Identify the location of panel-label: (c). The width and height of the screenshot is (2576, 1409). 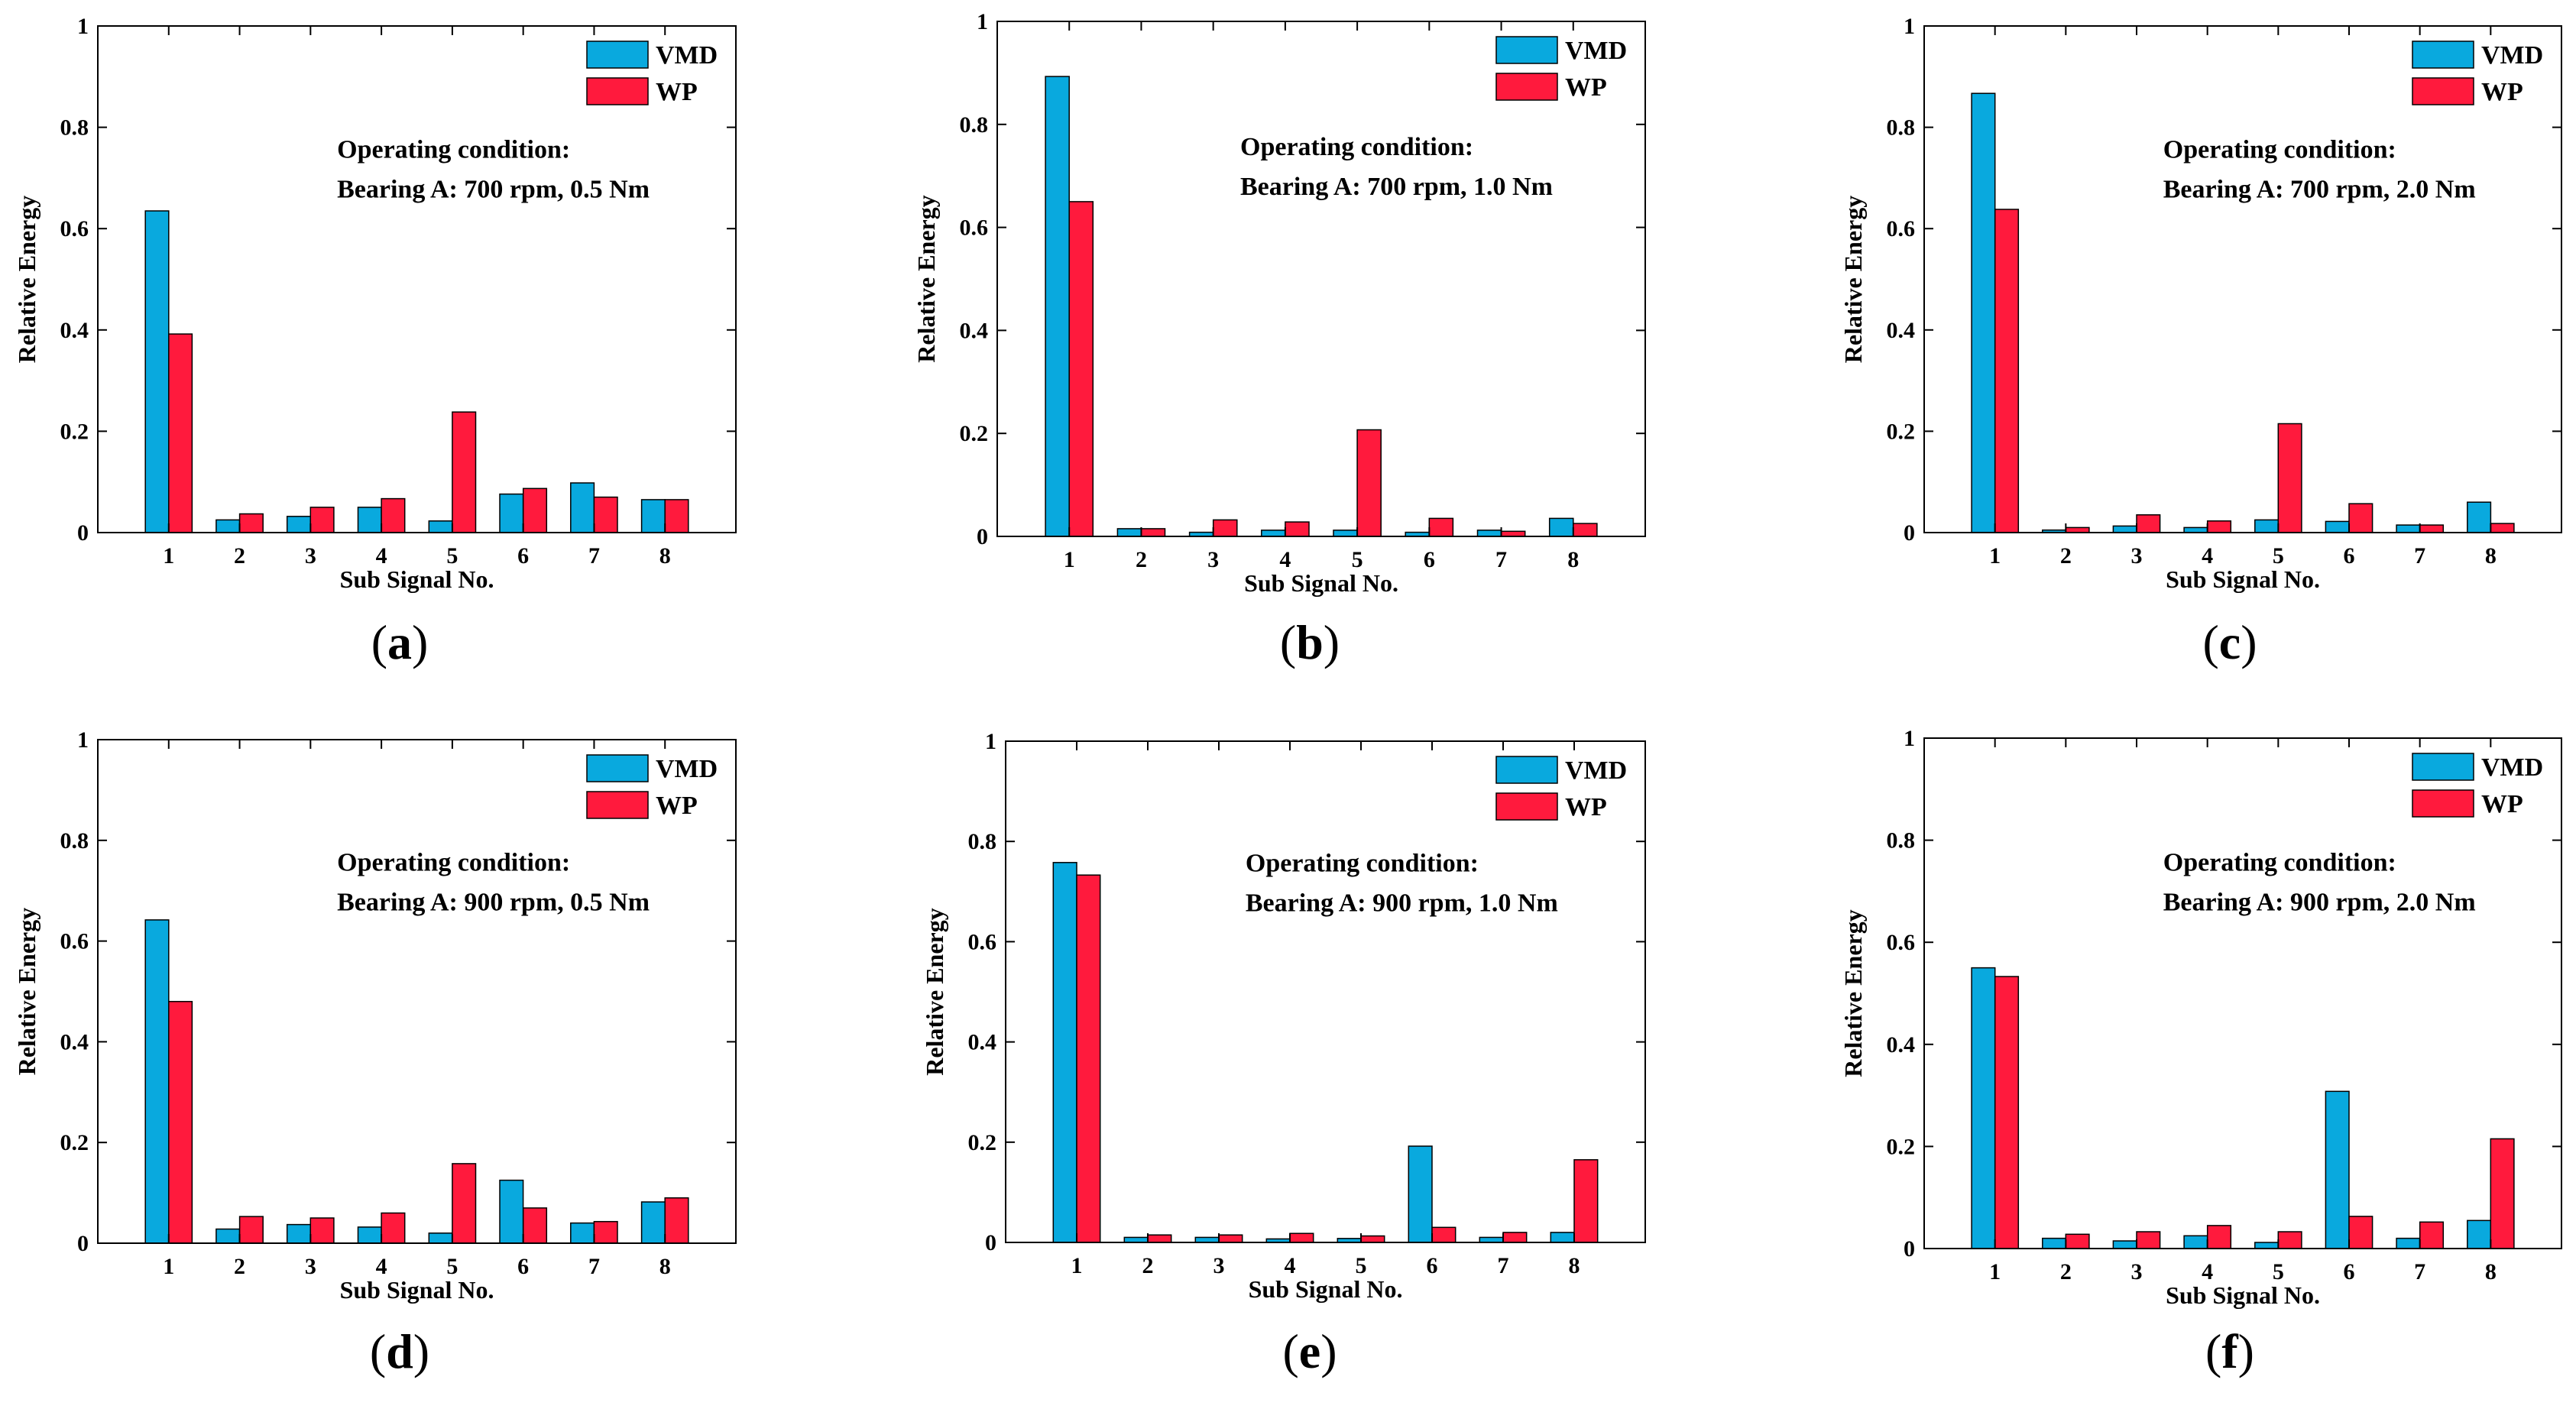
(2230, 642).